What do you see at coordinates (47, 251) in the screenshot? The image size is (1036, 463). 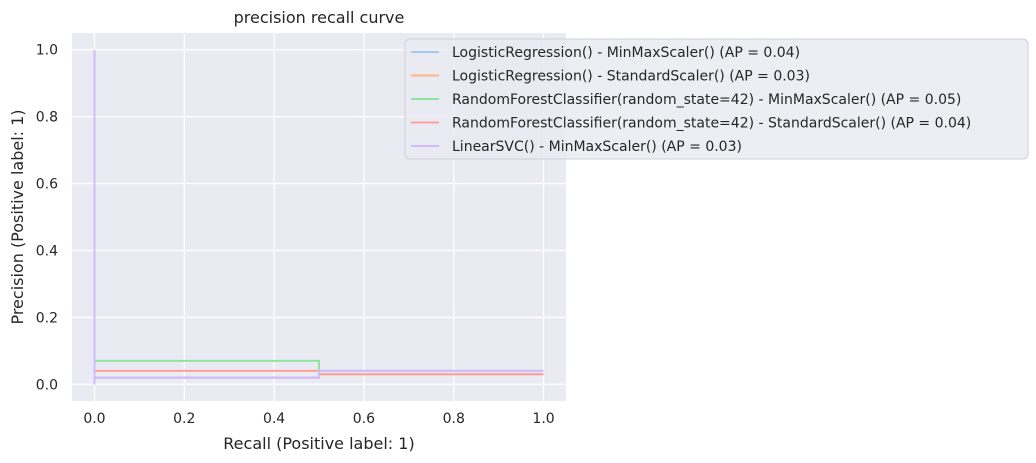 I see `y-tick-label: 0.4` at bounding box center [47, 251].